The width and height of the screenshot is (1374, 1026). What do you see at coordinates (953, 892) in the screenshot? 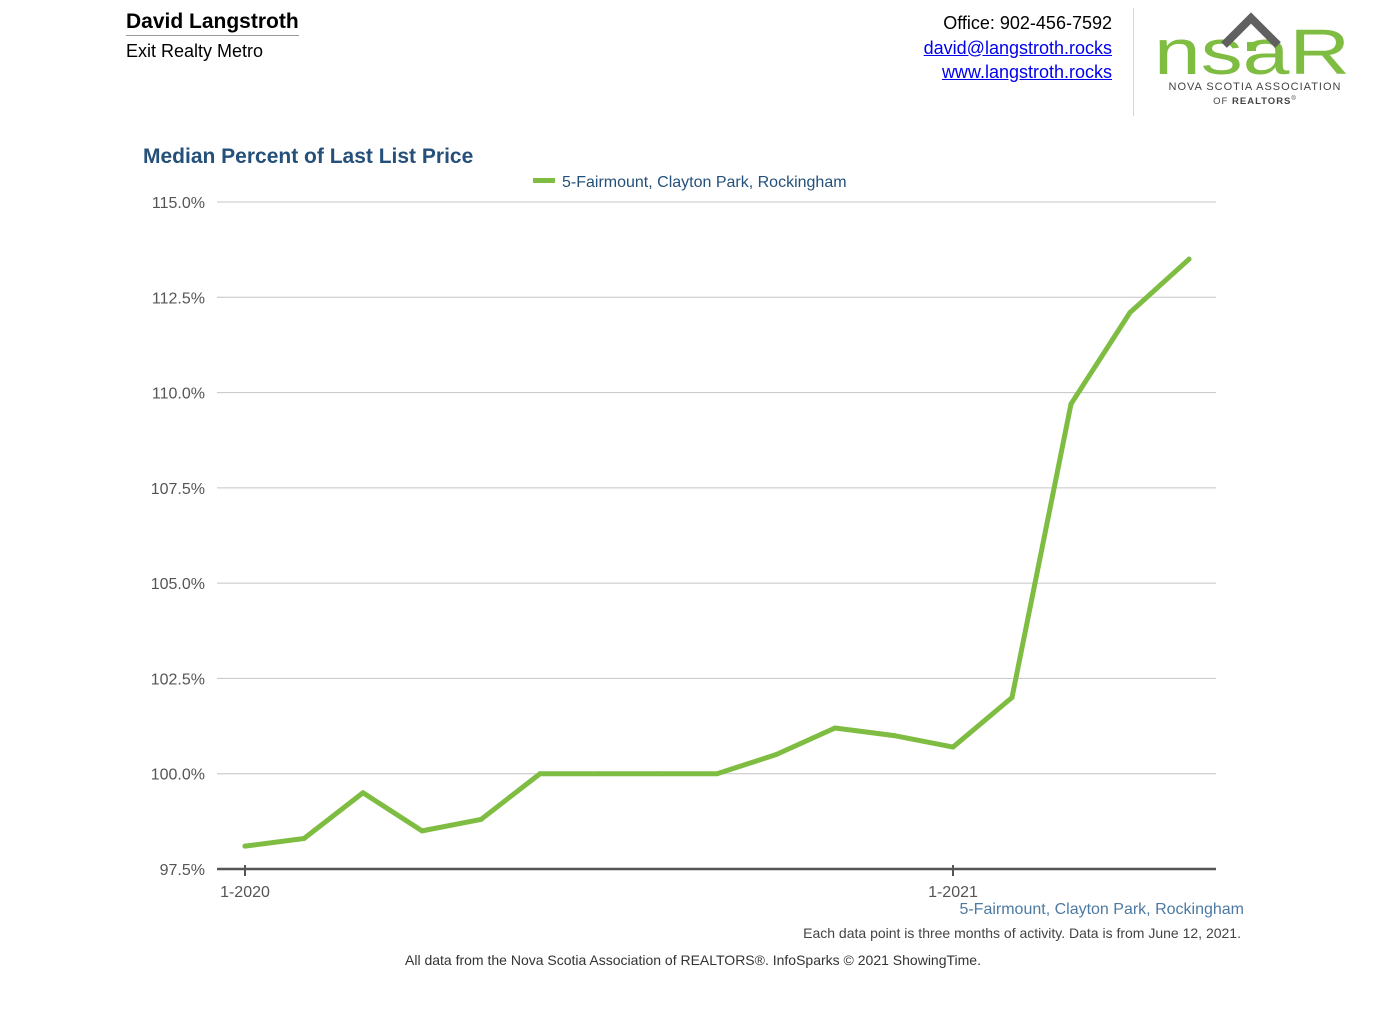
I see `x-tick-label: 1-2021` at bounding box center [953, 892].